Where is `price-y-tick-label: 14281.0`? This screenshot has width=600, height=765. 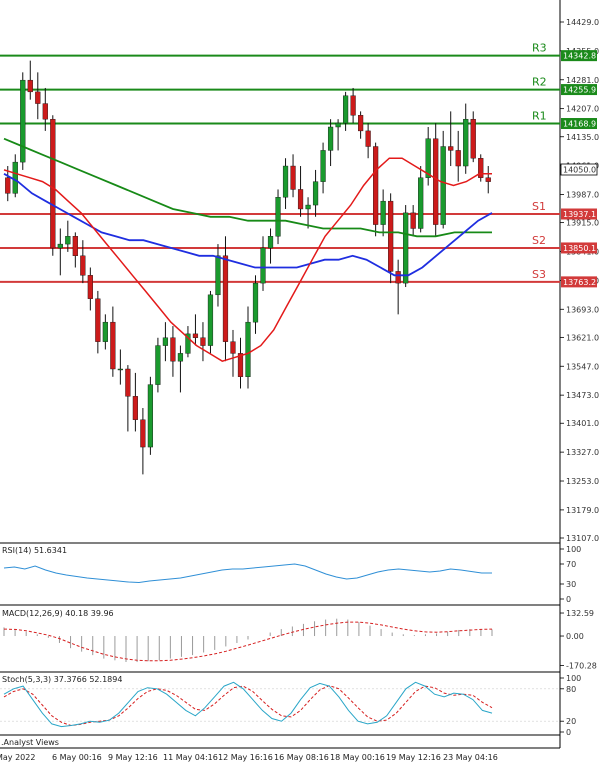 price-y-tick-label: 14281.0 is located at coordinates (582, 80).